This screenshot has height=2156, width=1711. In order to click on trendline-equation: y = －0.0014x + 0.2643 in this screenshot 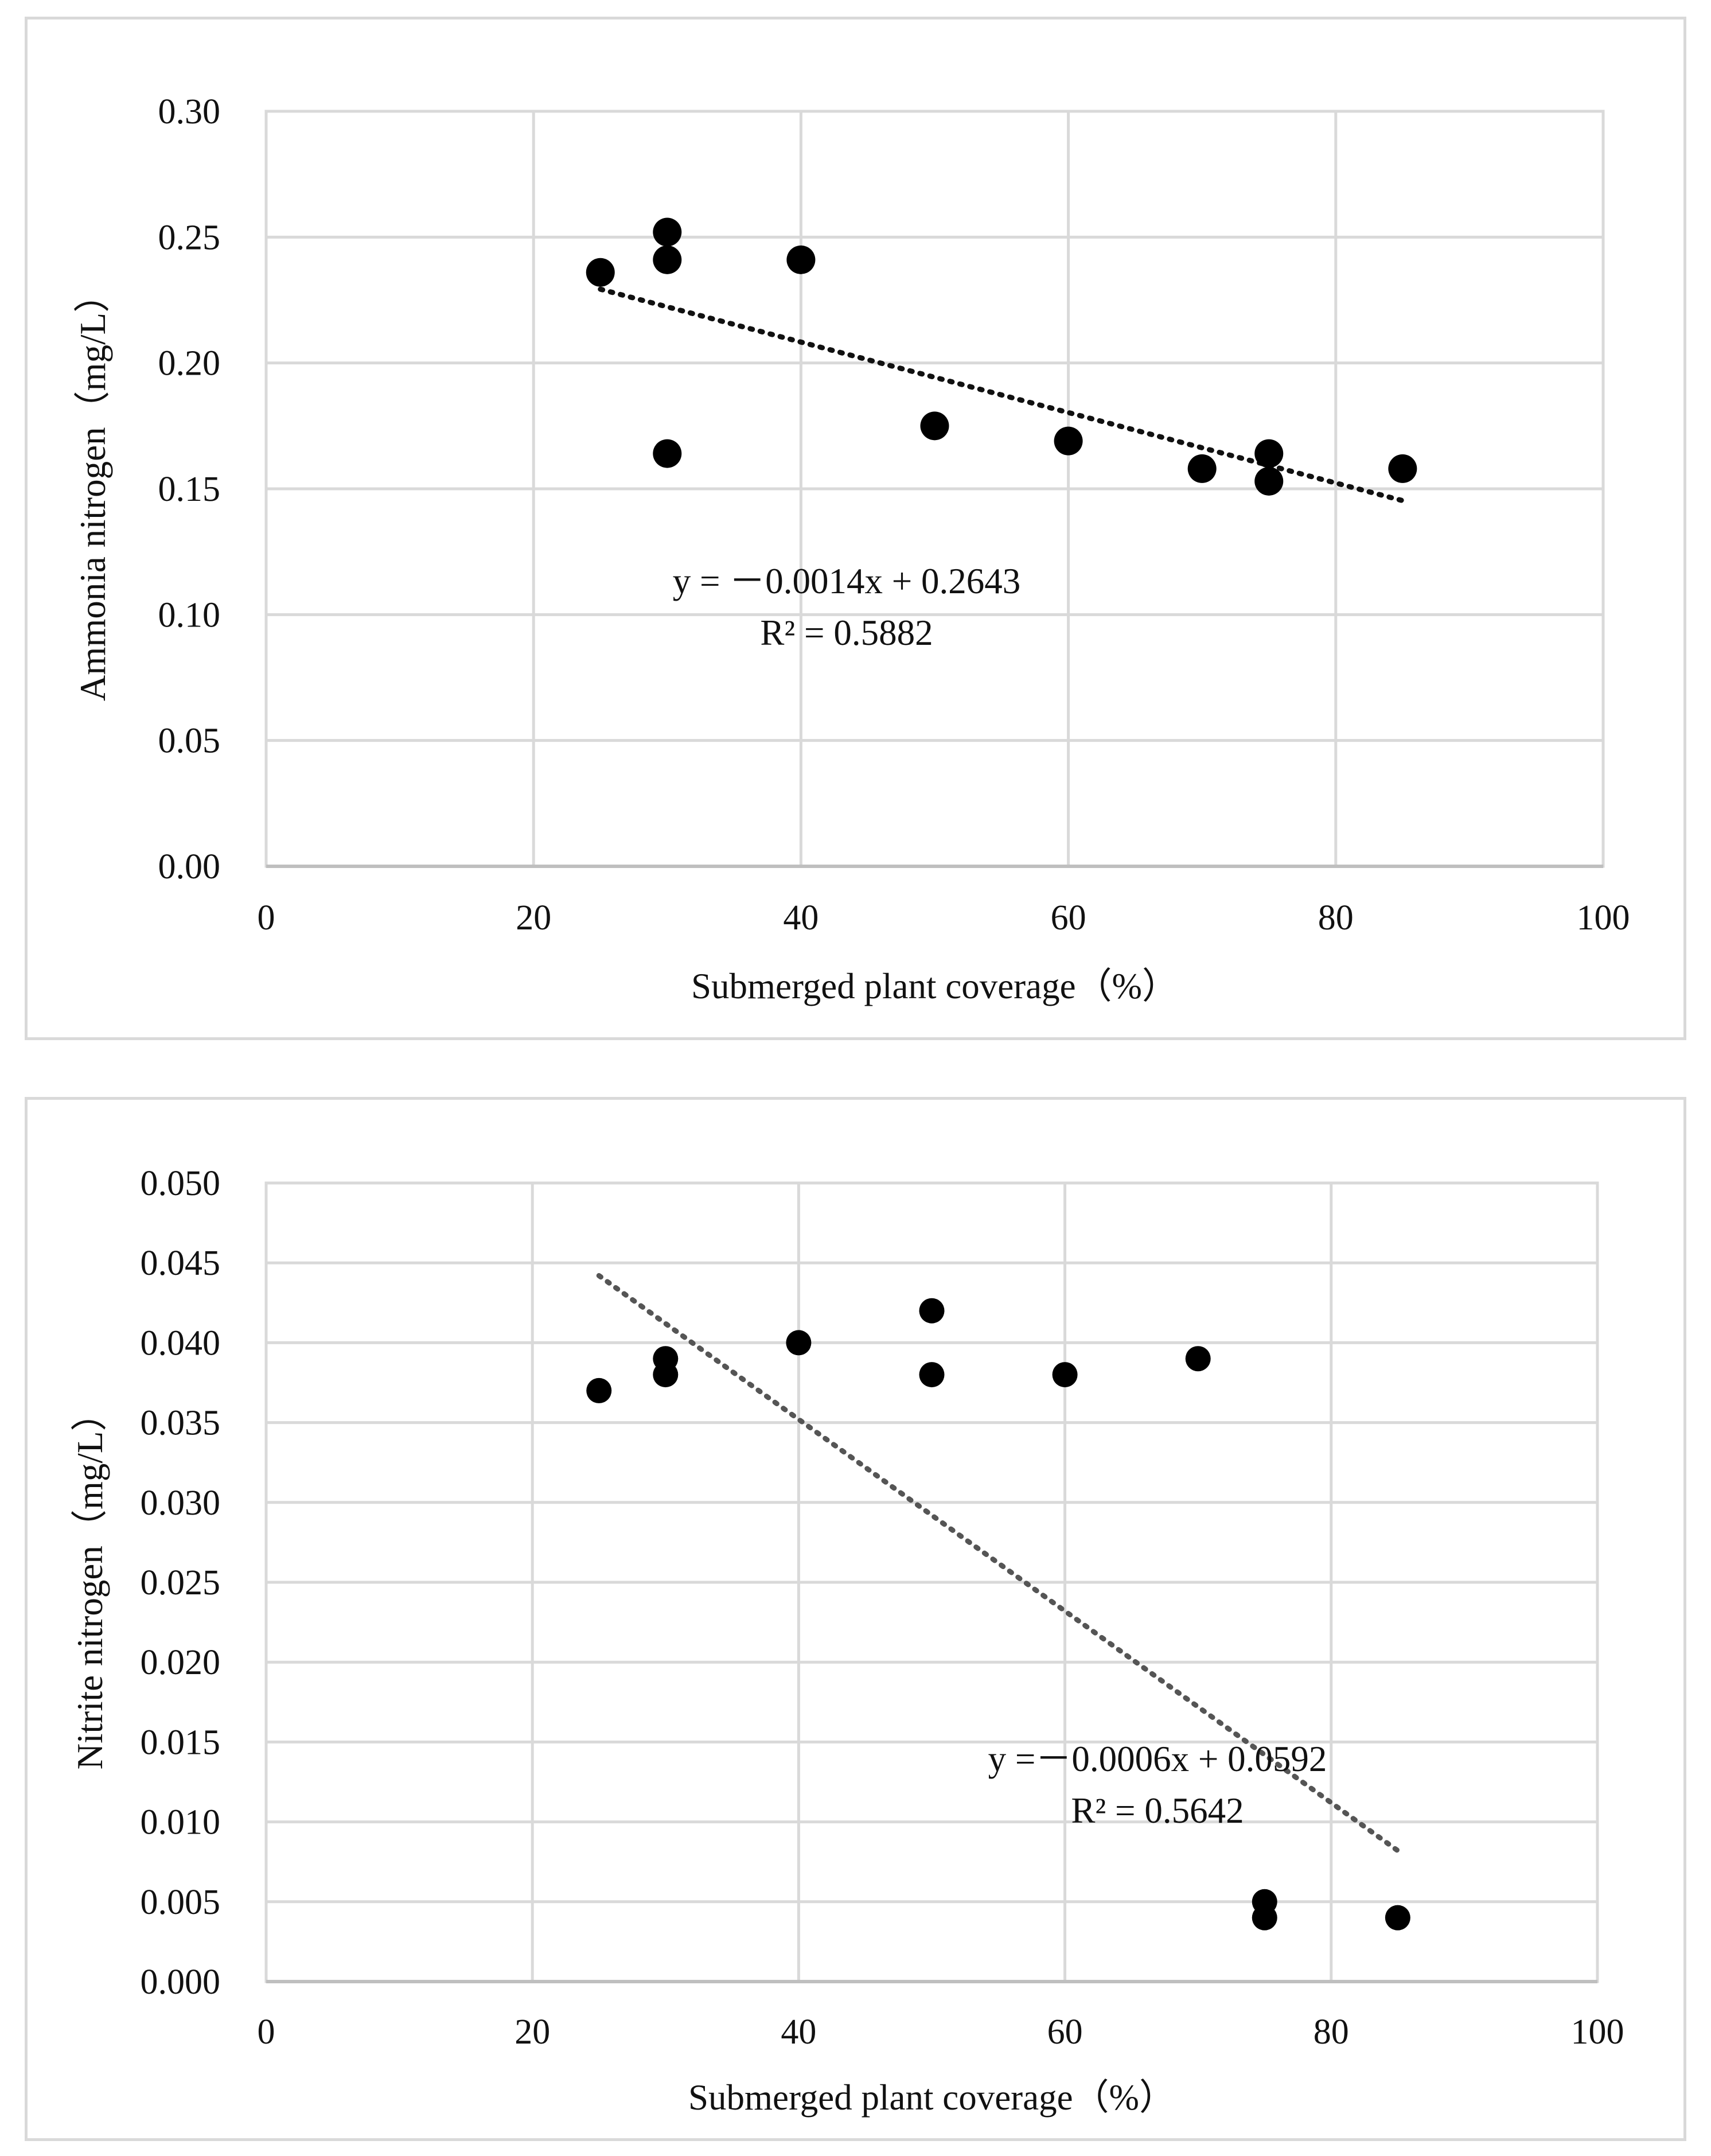, I will do `click(847, 581)`.